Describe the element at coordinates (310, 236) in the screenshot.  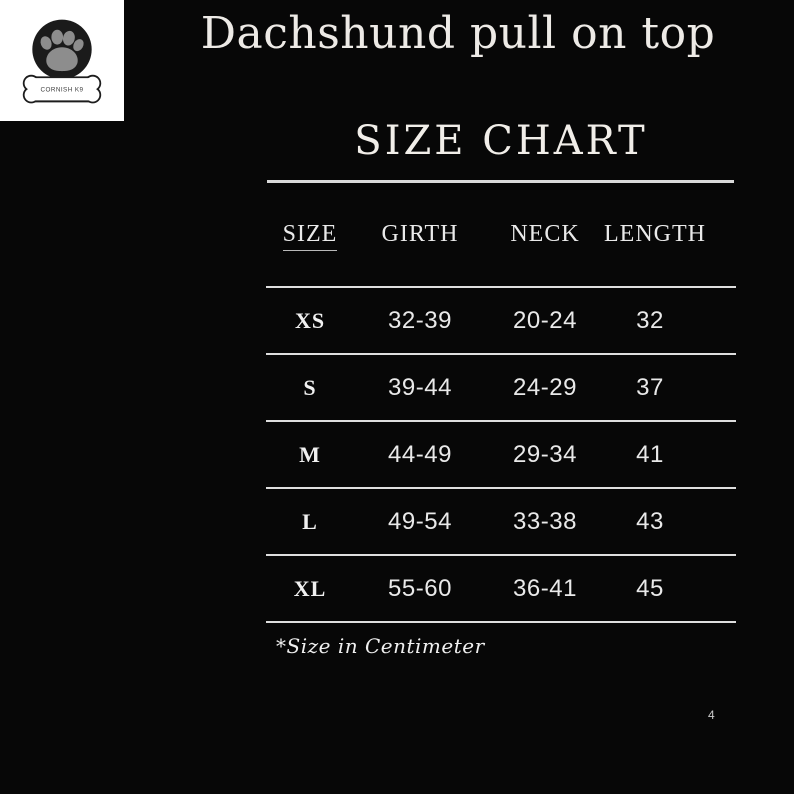
I see `column-header-size: SIZE` at that location.